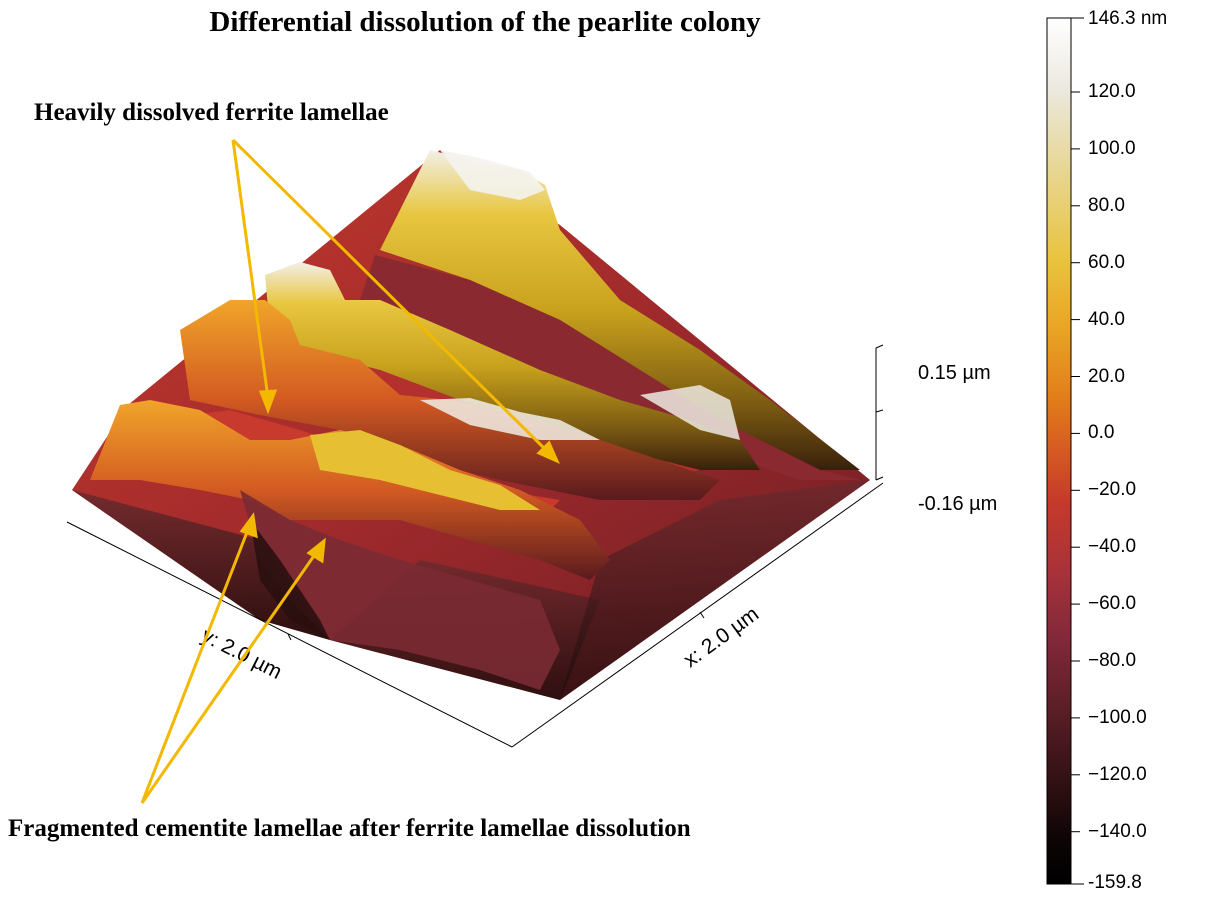 Image resolution: width=1206 pixels, height=897 pixels. I want to click on arrow-ferrite-1-head, so click(268, 402).